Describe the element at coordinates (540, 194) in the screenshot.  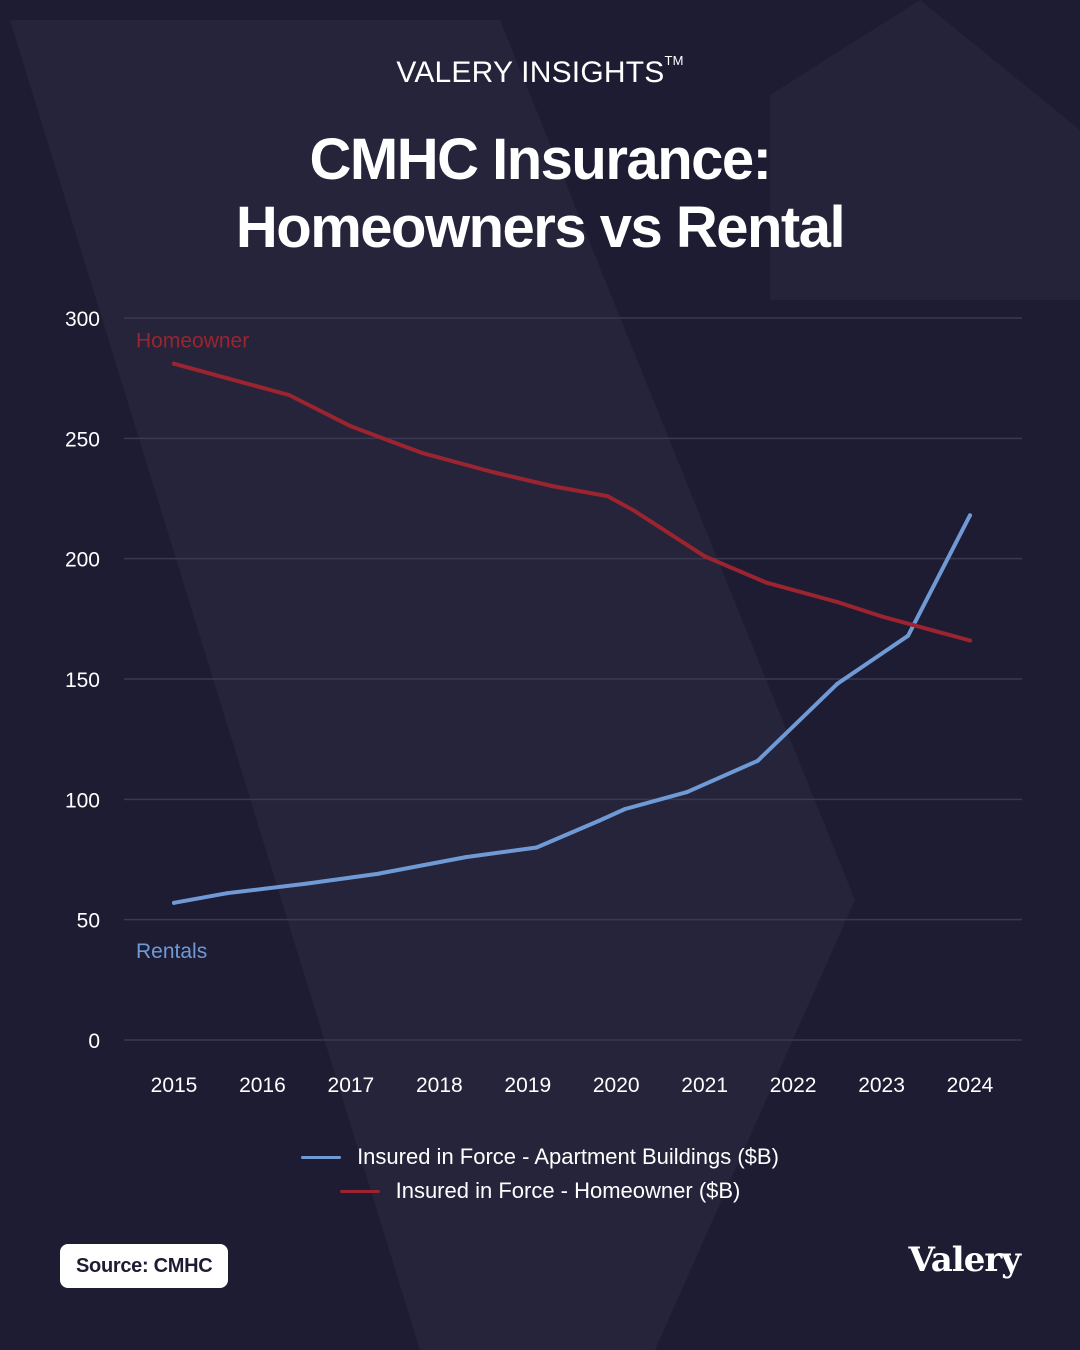
I see `page-title: CMHC Insurance: Homeowners vs Rental` at that location.